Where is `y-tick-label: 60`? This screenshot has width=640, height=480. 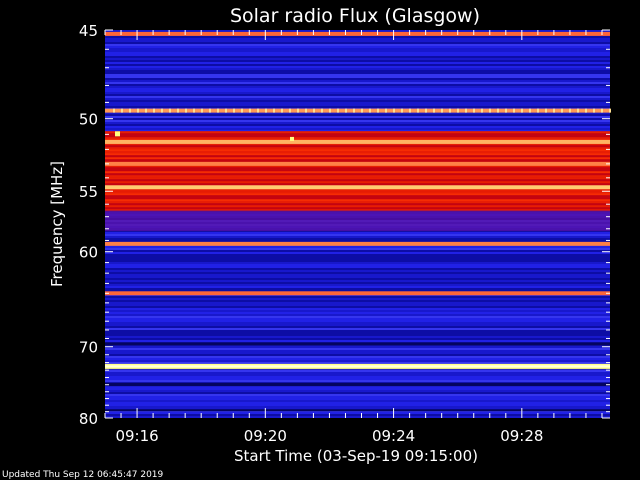 y-tick-label: 60 is located at coordinates (88, 253).